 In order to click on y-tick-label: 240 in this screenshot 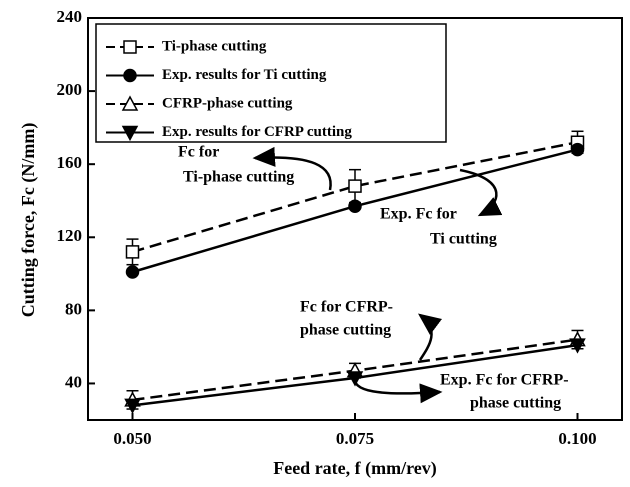, I will do `click(70, 16)`.